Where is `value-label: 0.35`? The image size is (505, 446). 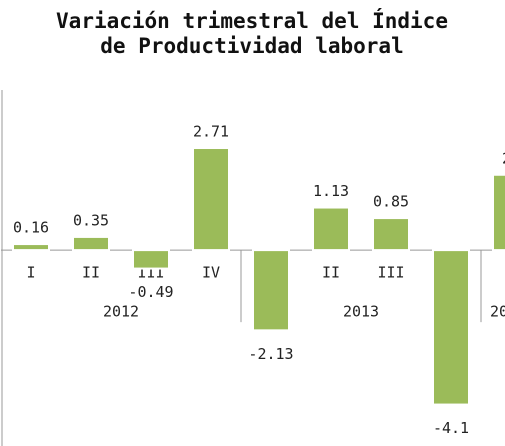
value-label: 0.35 is located at coordinates (91, 220).